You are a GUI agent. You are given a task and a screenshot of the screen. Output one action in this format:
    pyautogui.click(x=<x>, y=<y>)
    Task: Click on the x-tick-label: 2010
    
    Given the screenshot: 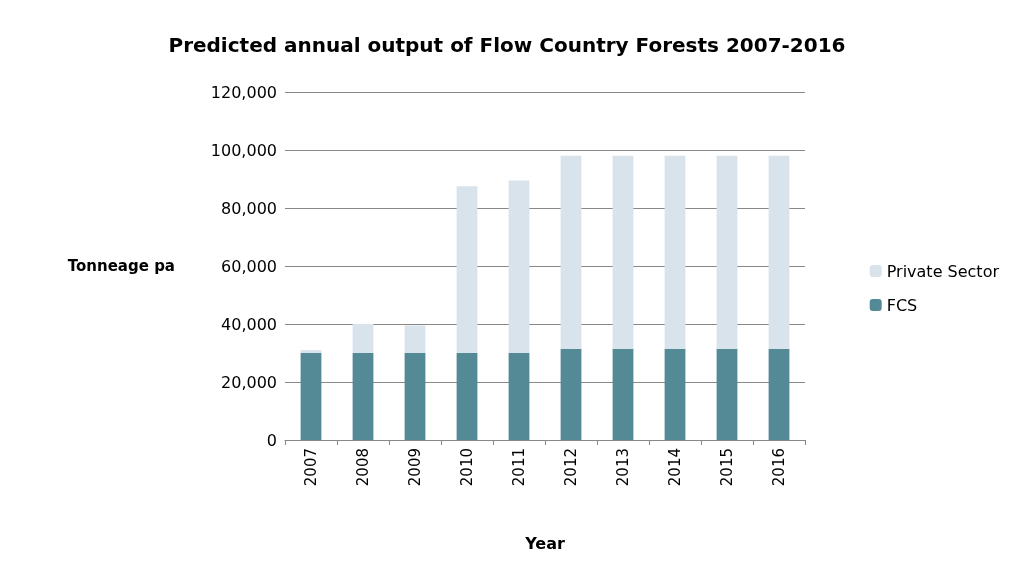 What is the action you would take?
    pyautogui.click(x=467, y=467)
    